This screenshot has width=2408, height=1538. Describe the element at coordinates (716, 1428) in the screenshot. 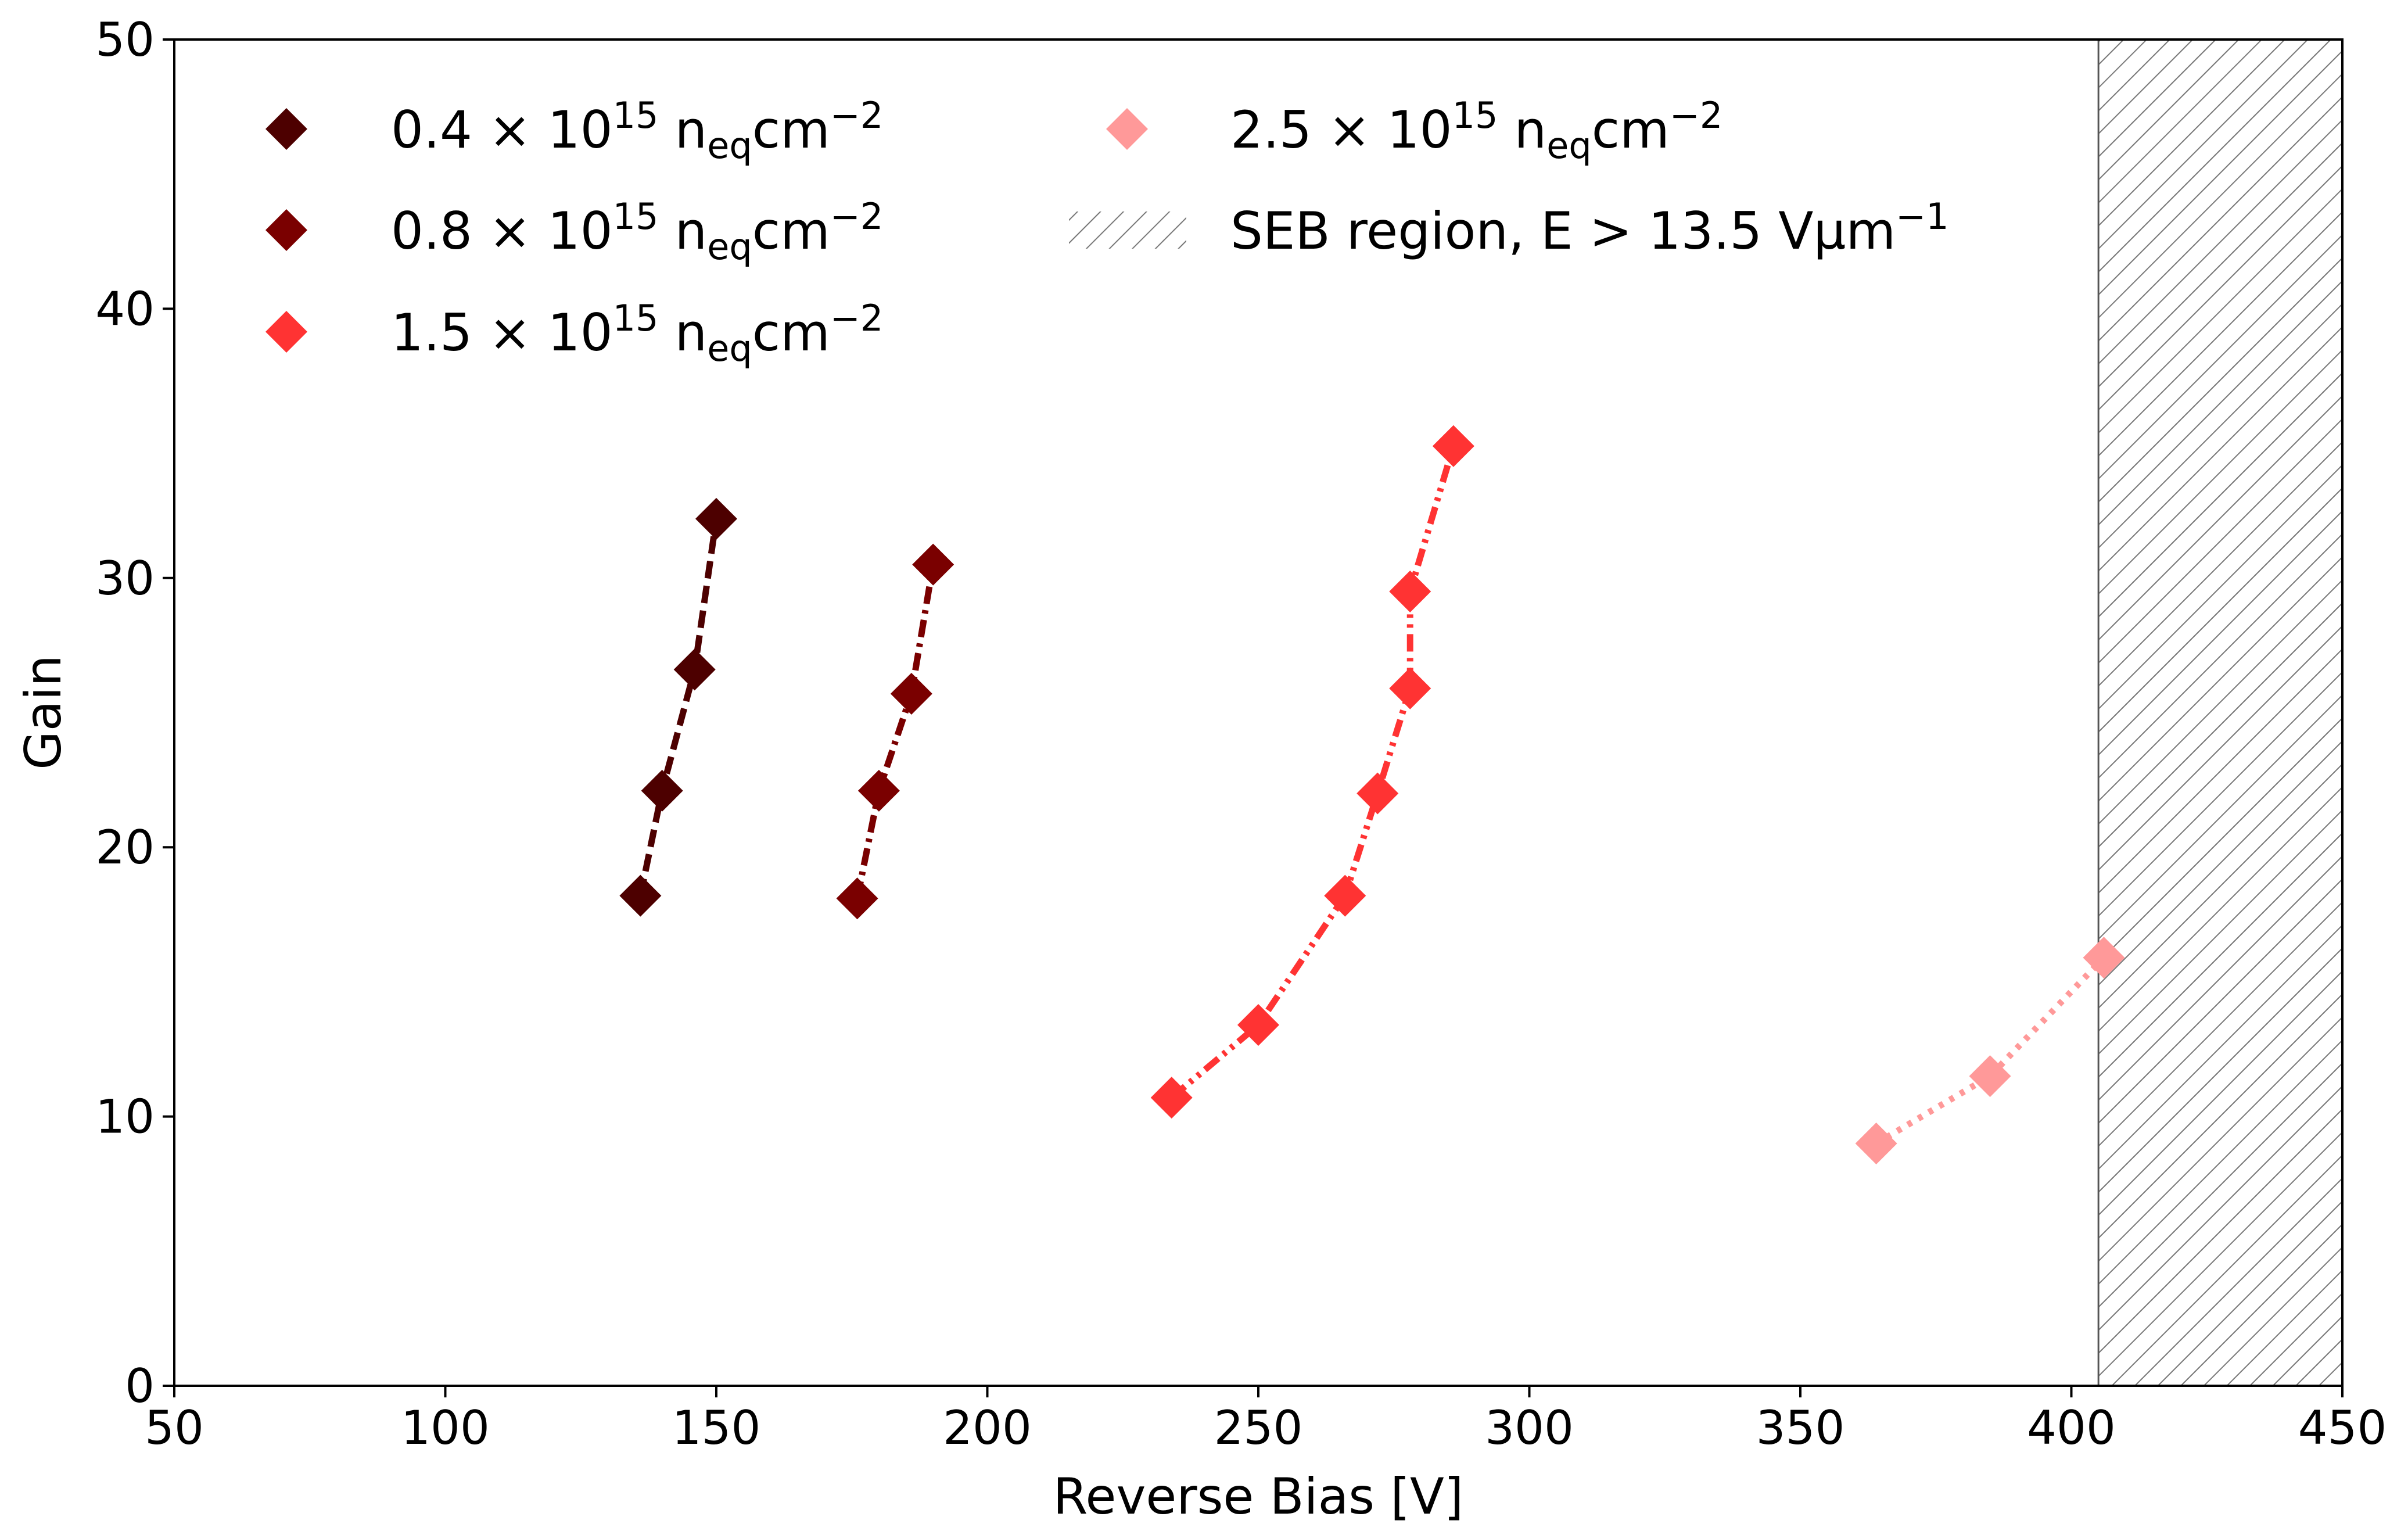

I see `x-tick-label: 150` at that location.